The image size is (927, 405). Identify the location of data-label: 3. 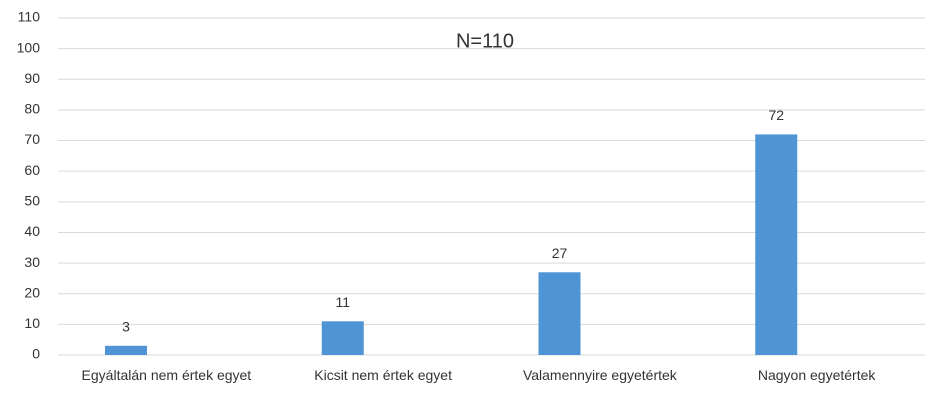
(126, 327).